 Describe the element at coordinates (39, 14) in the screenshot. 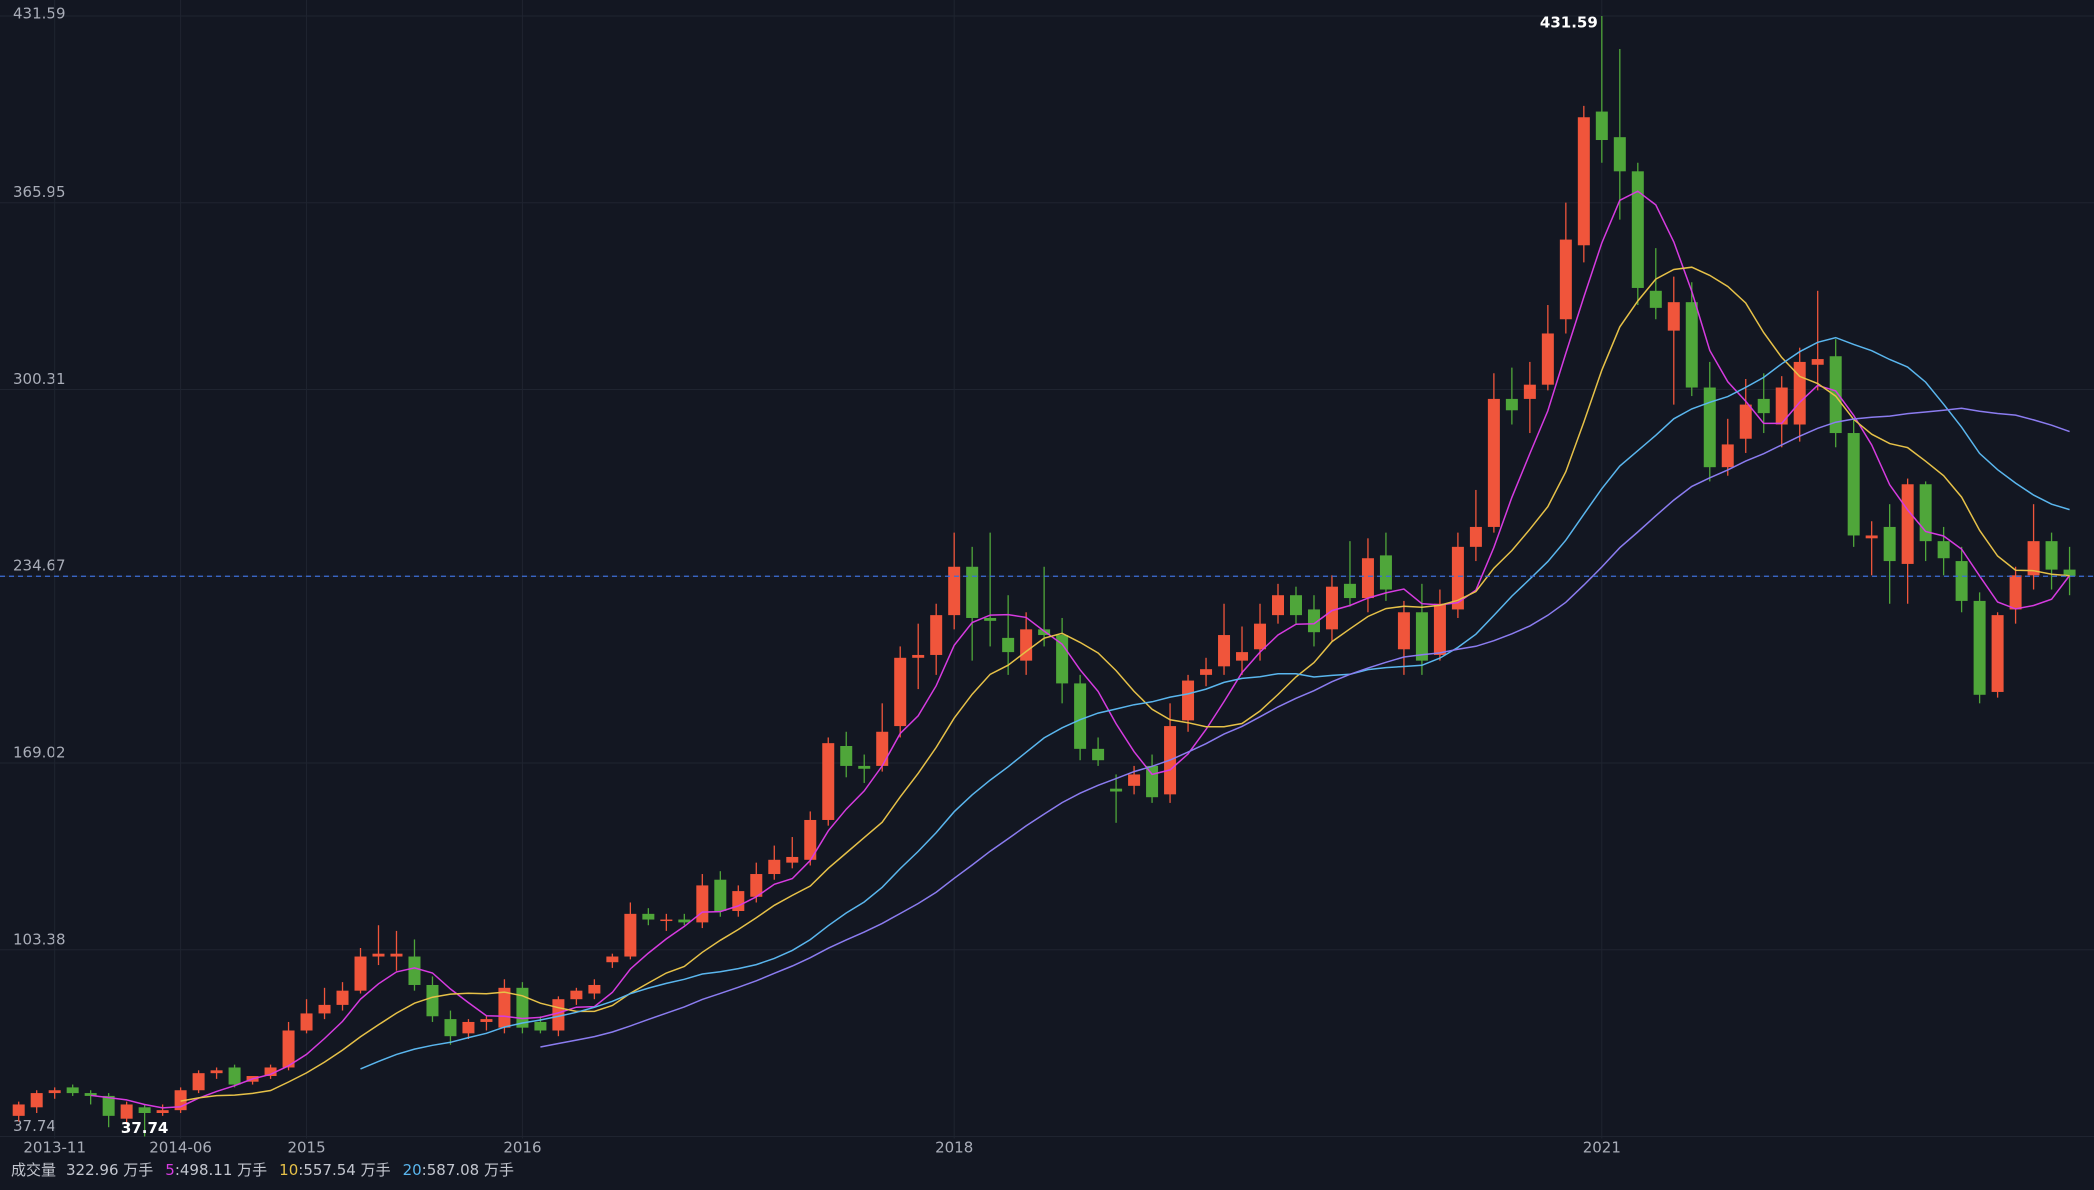

I see `y-tick-label: 431.59` at that location.